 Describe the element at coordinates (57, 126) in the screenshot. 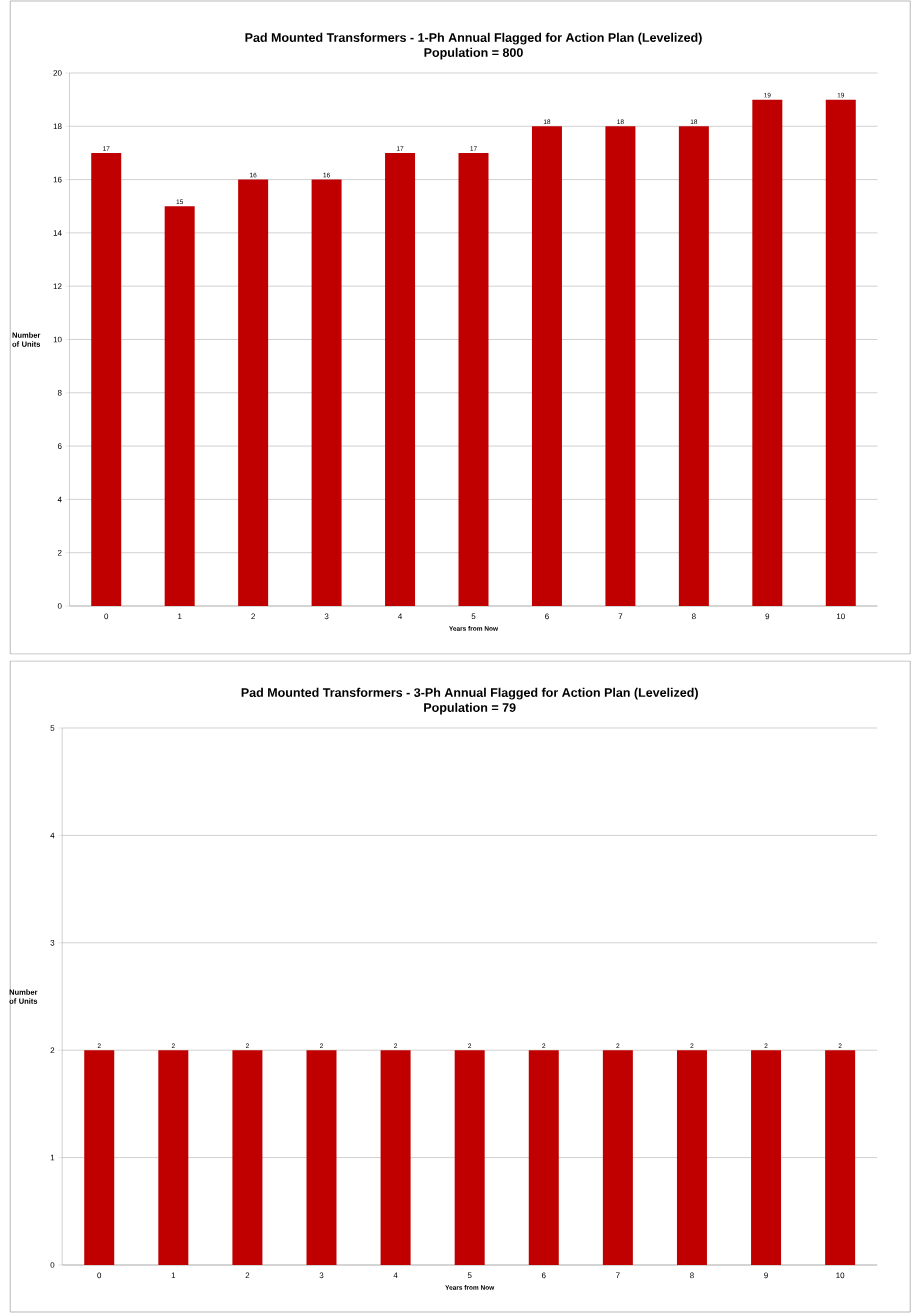

I see `y-tick-label: 18` at that location.